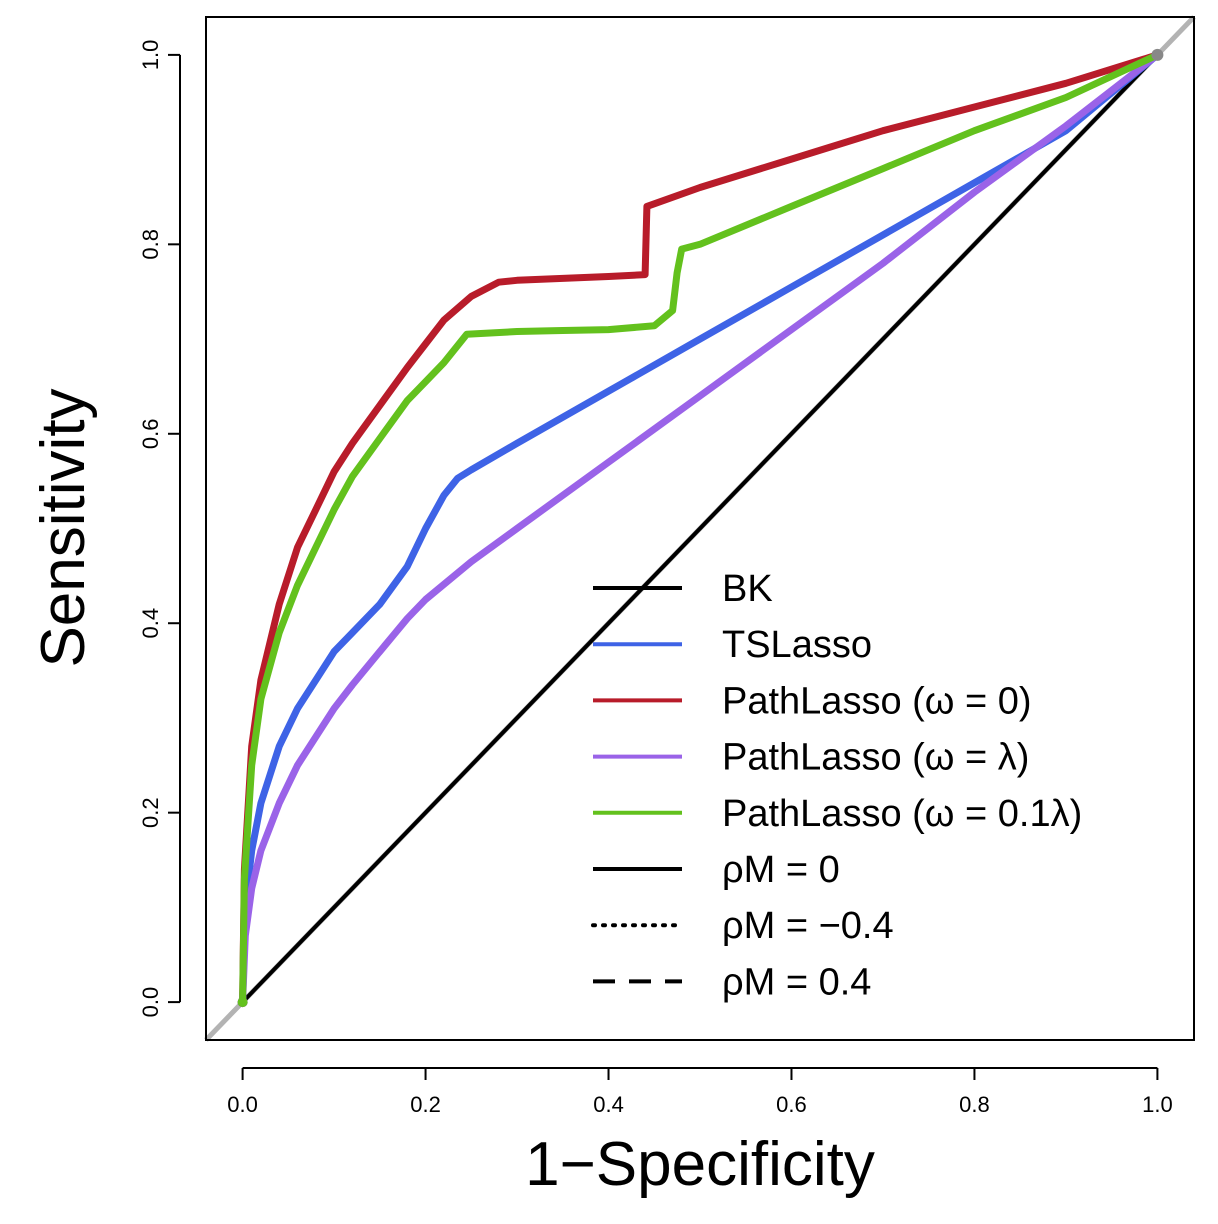 The image size is (1218, 1224). I want to click on legend-label: BK, so click(747, 589).